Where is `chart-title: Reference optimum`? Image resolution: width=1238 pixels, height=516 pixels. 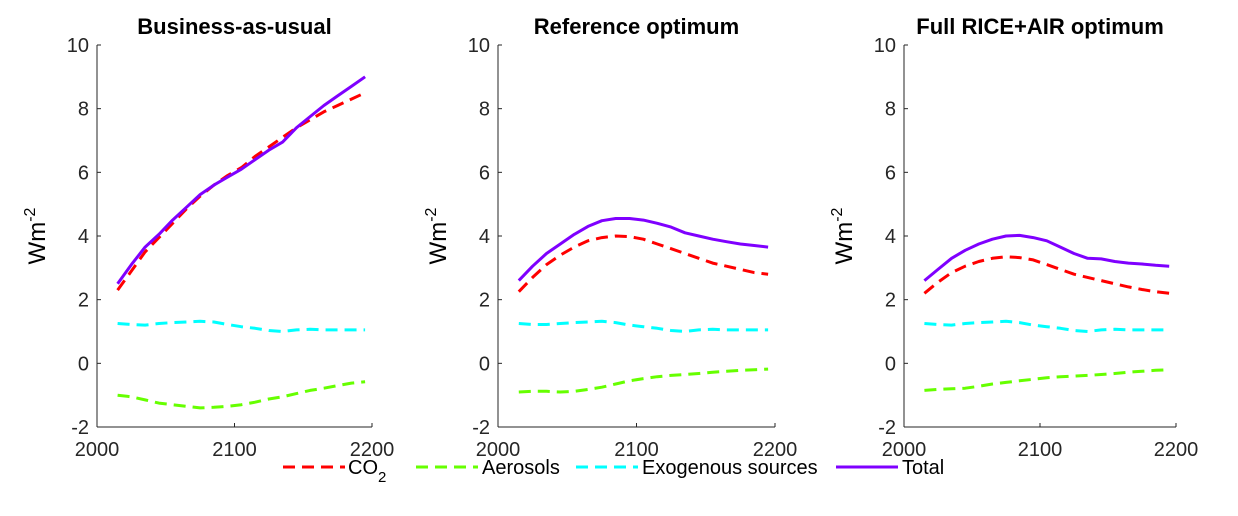
chart-title: Reference optimum is located at coordinates (636, 26).